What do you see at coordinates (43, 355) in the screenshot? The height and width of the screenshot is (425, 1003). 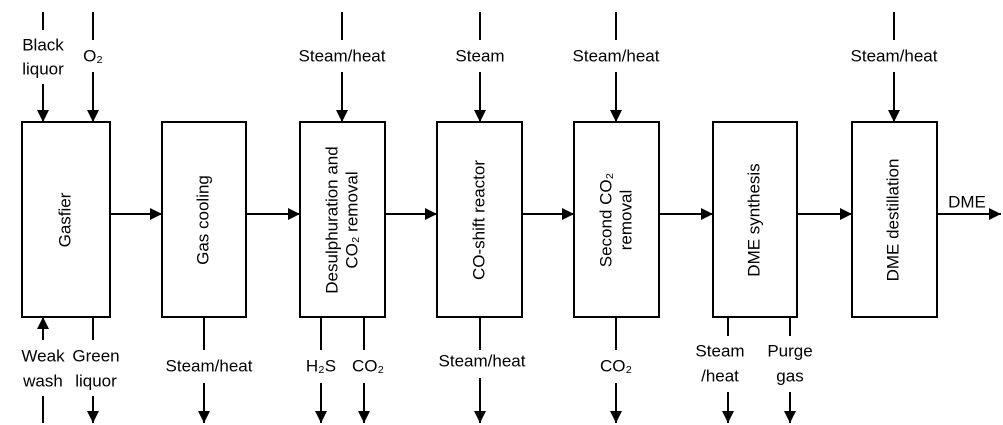 I see `input-label: Weak` at bounding box center [43, 355].